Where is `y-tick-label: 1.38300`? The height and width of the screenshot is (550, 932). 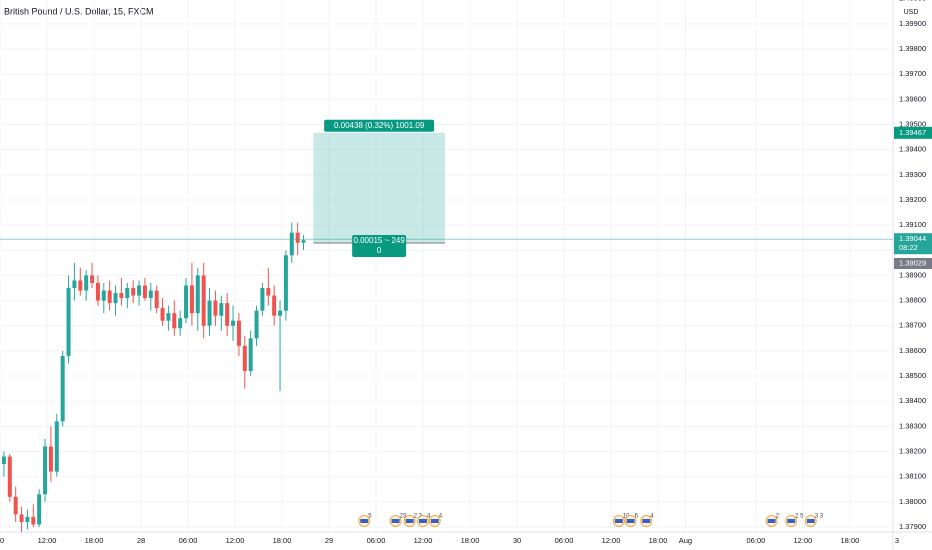
y-tick-label: 1.38300 is located at coordinates (912, 425).